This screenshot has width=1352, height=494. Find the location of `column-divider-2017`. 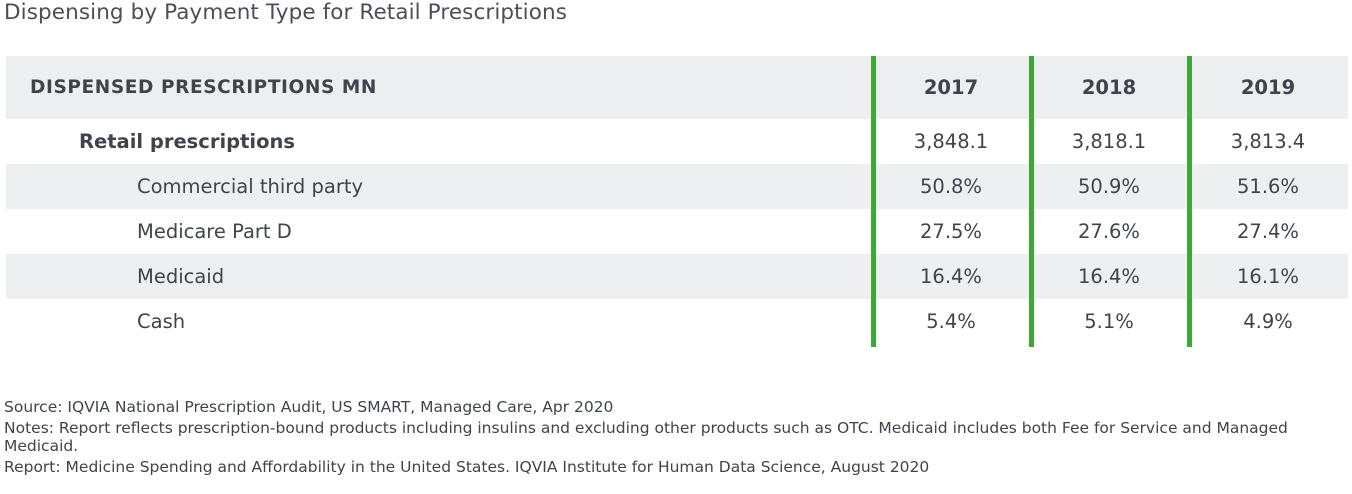

column-divider-2017 is located at coordinates (873, 201).